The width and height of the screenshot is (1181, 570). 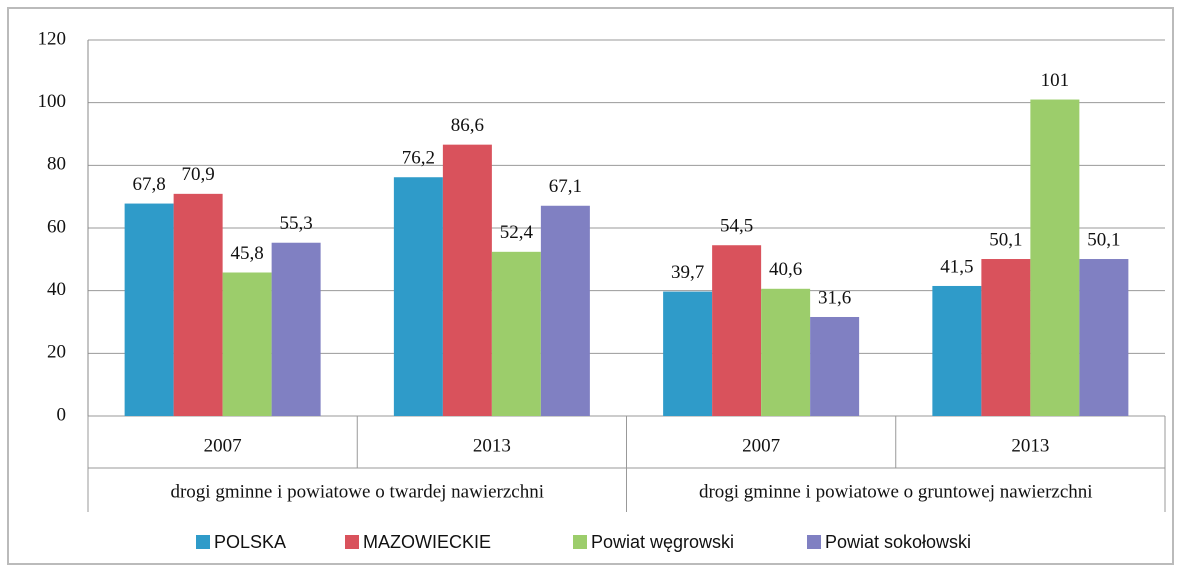 I want to click on y-tick-label: 60, so click(x=56, y=226).